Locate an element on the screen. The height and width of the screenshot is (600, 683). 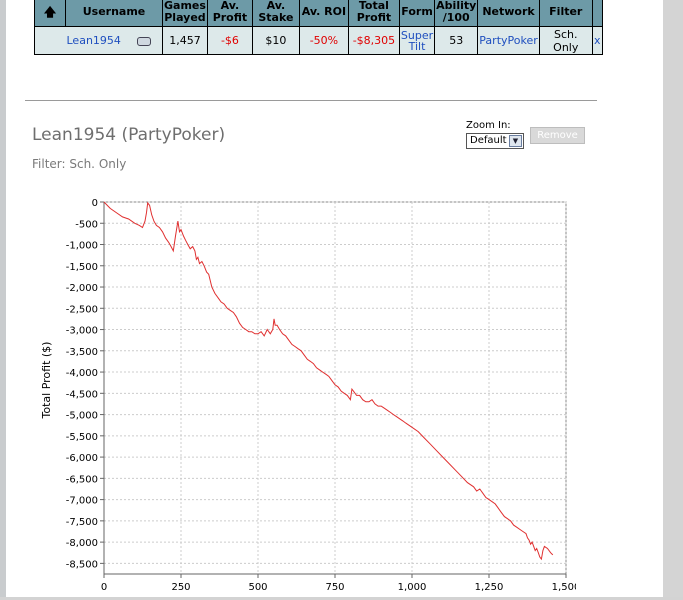
ability-cell: 53 is located at coordinates (456, 40).